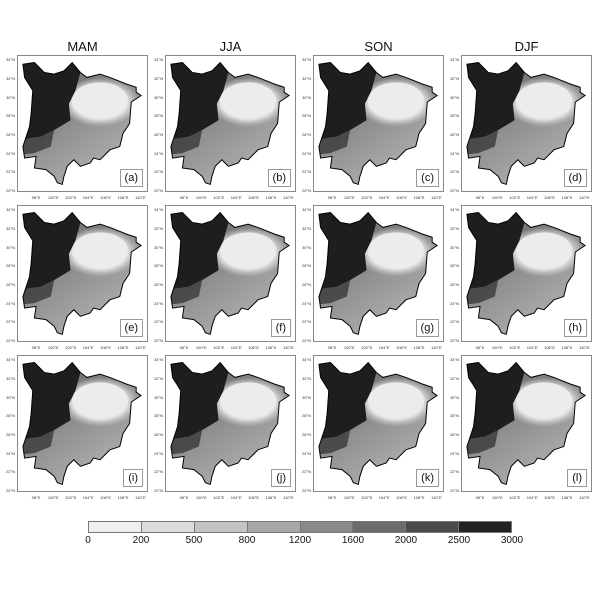 This screenshot has width=600, height=600. What do you see at coordinates (575, 178) in the screenshot?
I see `panel-label: (d)` at bounding box center [575, 178].